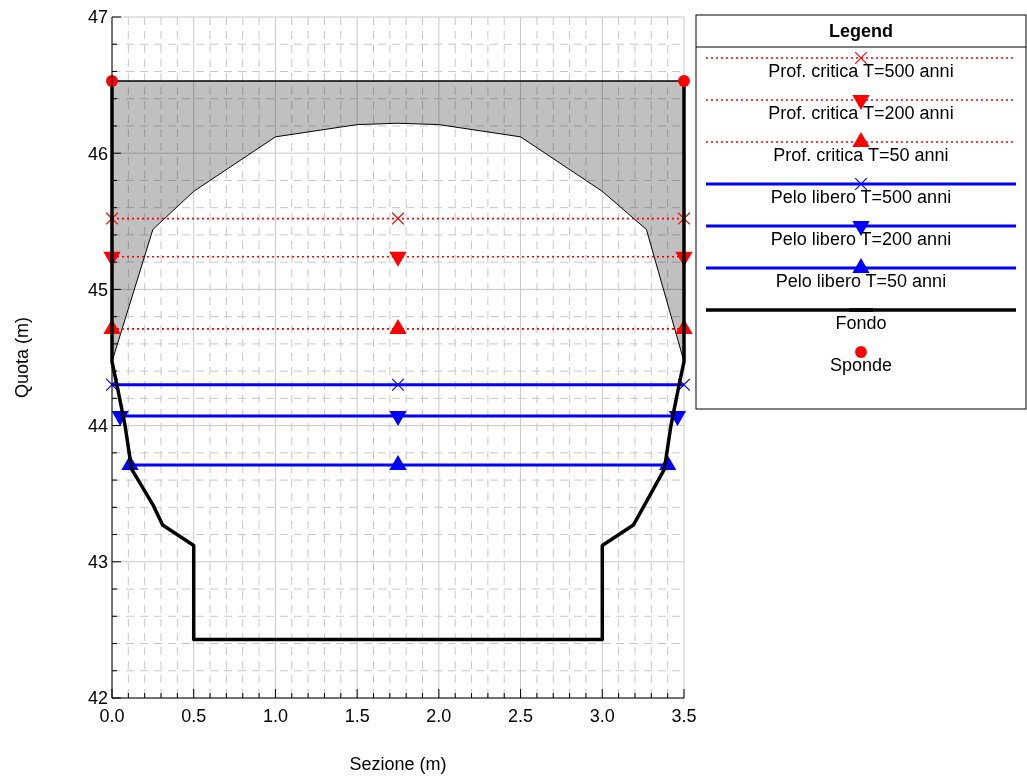  I want to click on x-tick-label: 2.0, so click(439, 716).